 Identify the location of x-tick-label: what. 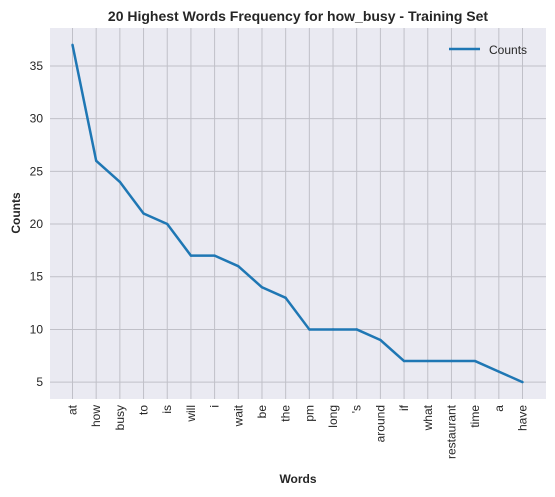
(428, 417).